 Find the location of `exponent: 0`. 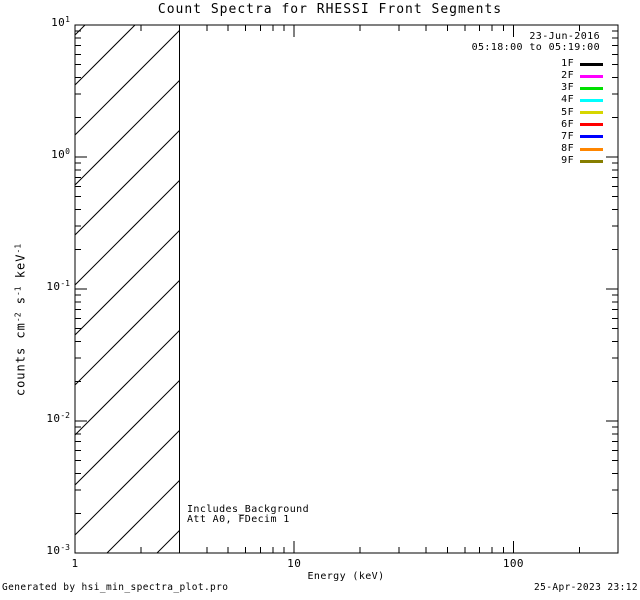

exponent: 0 is located at coordinates (67, 151).